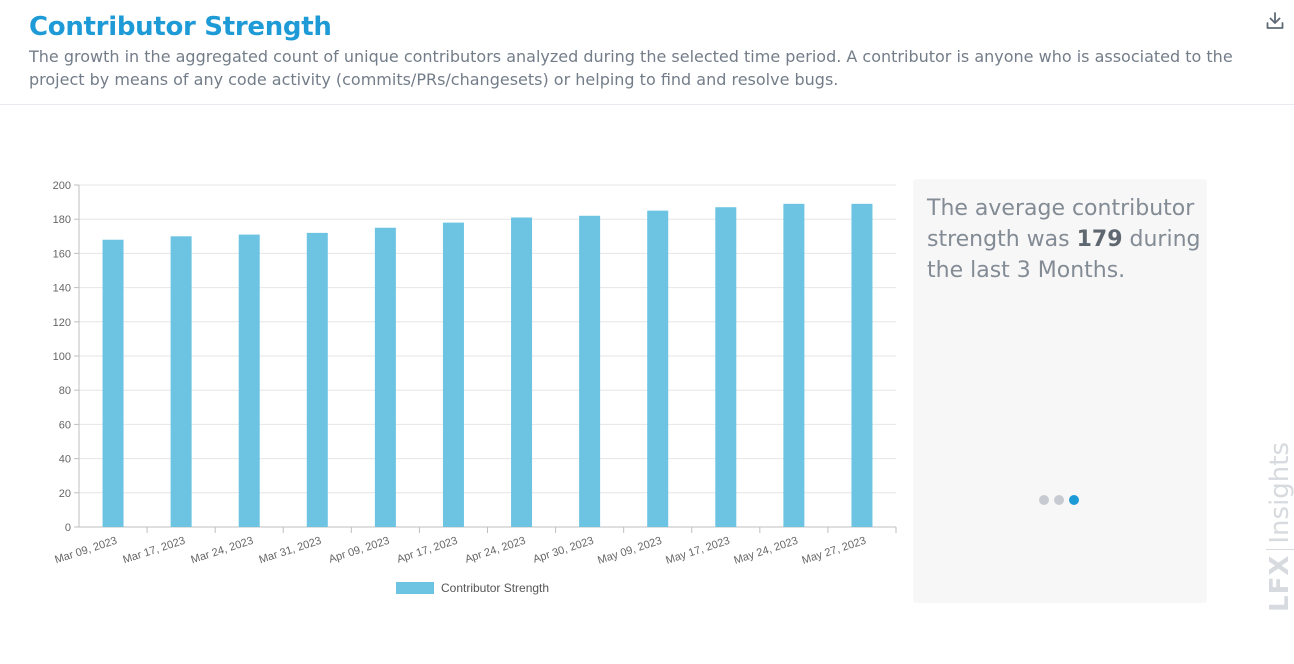 The image size is (1294, 664). Describe the element at coordinates (153, 550) in the screenshot. I see `x-tick-label: Mar 17, 2023` at that location.